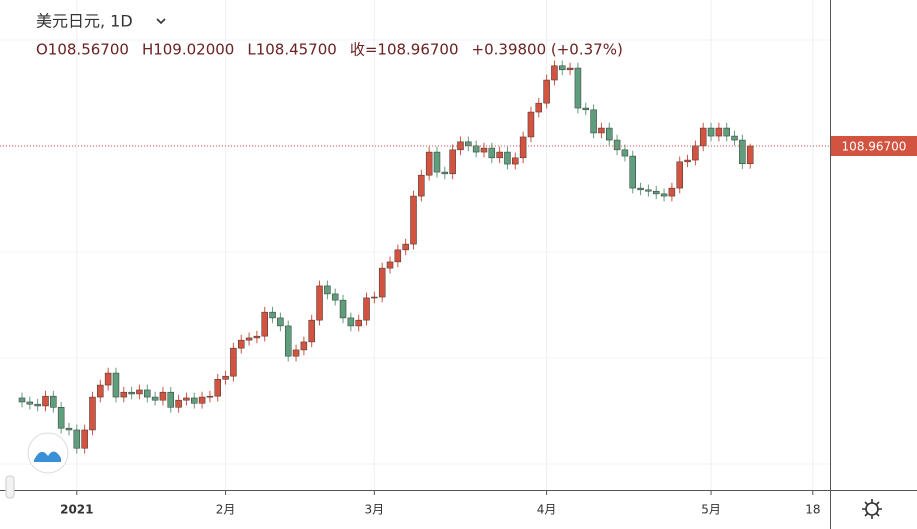 The width and height of the screenshot is (917, 529). Describe the element at coordinates (161, 21) in the screenshot. I see `dropdown-icon` at that location.